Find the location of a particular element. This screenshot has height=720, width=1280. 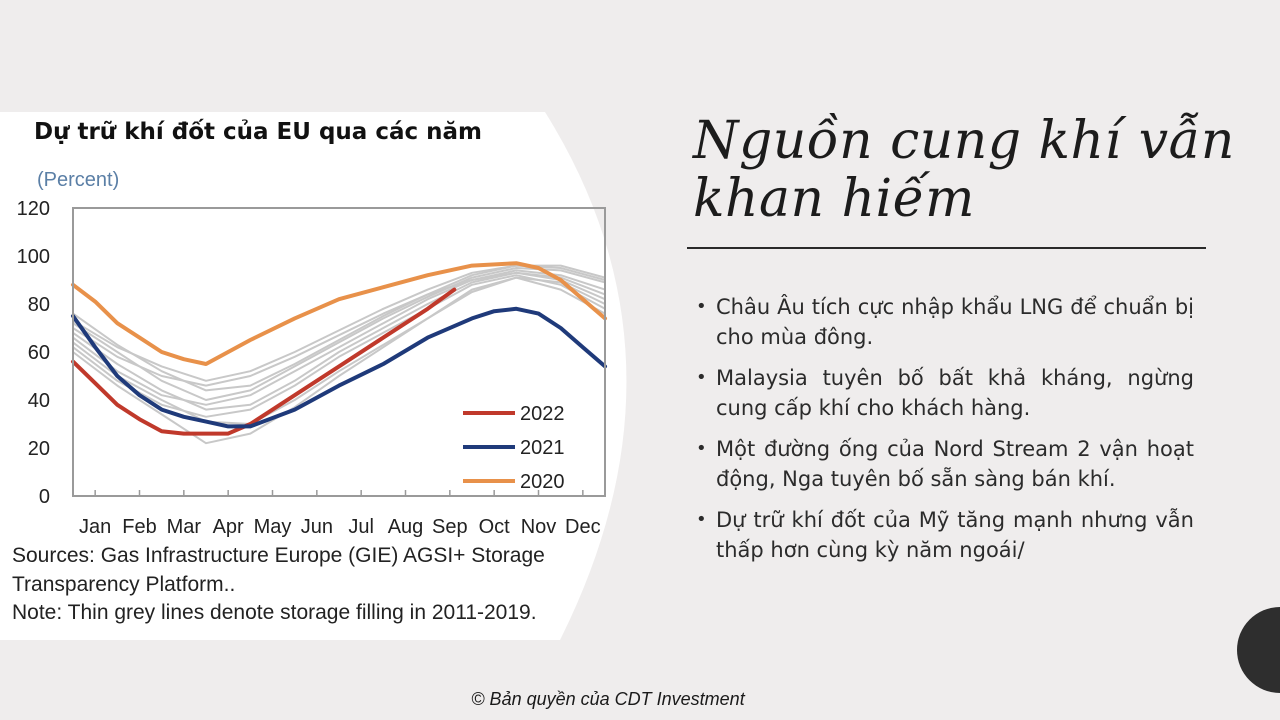

x-tick-label: Nov is located at coordinates (539, 527).